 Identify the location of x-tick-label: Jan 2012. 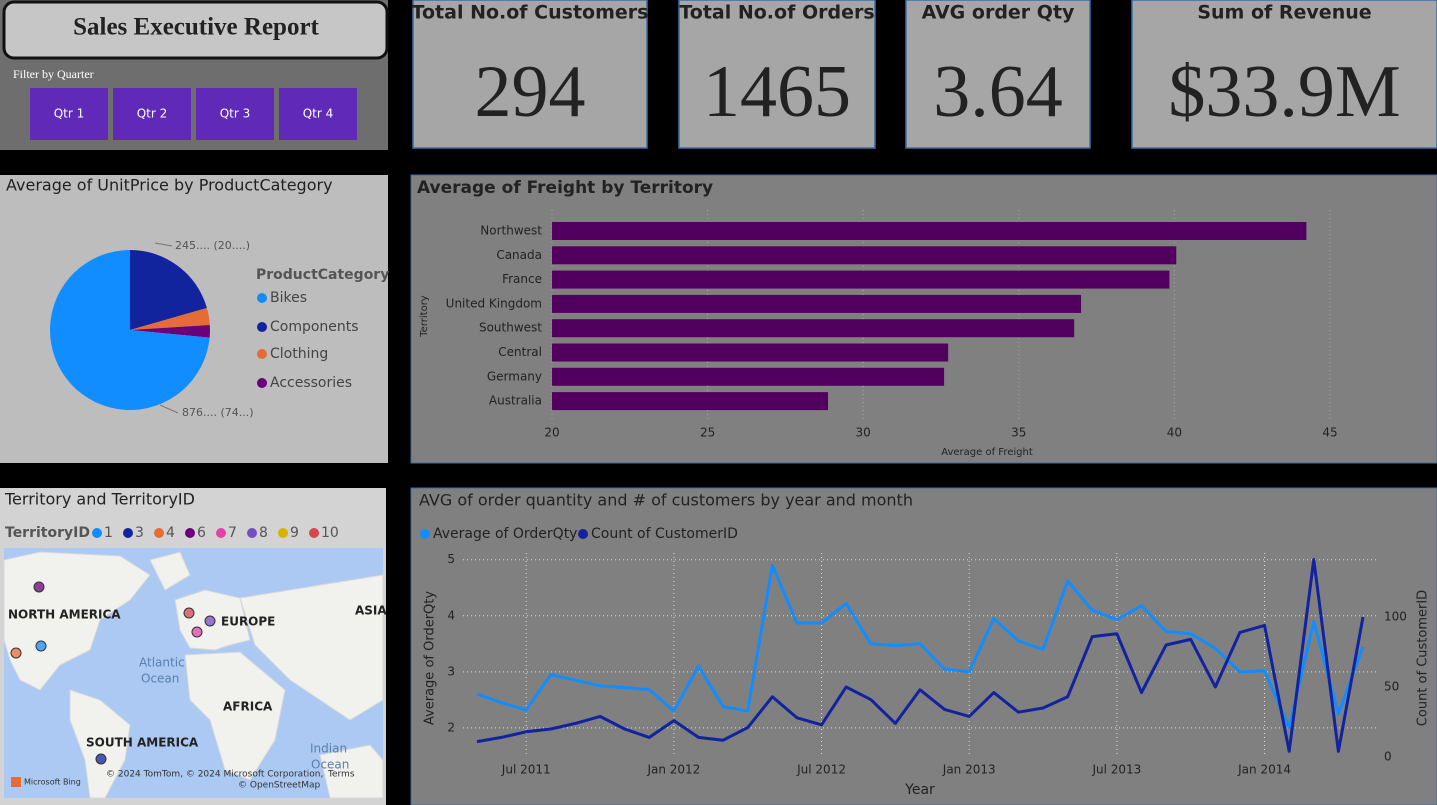
(673, 770).